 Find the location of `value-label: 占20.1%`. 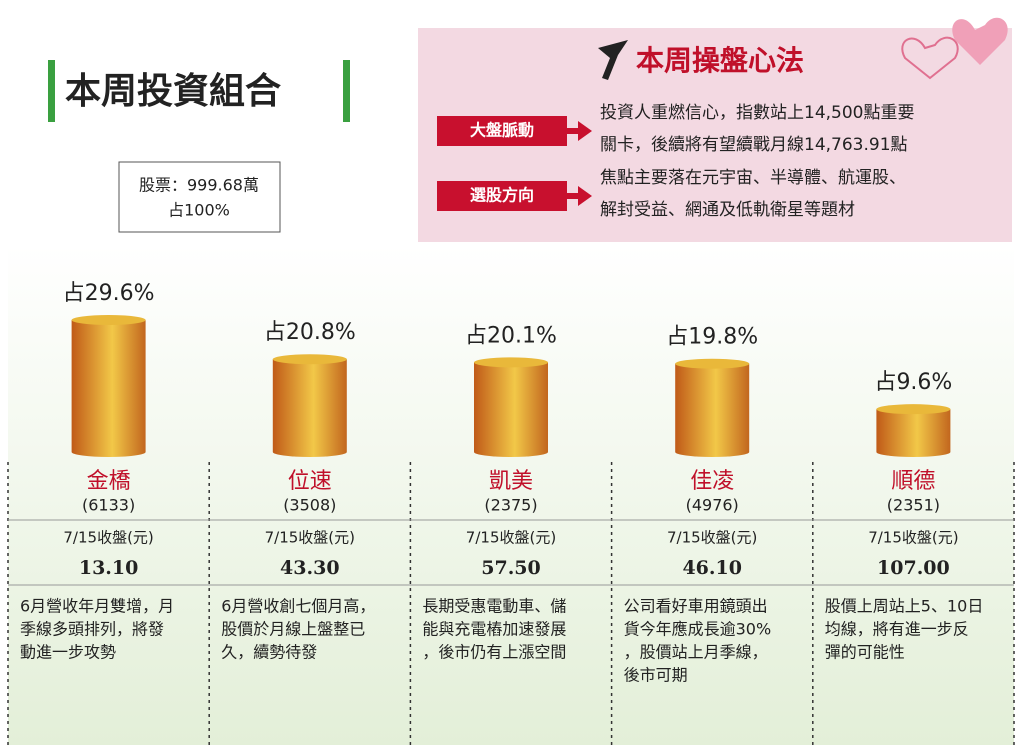

value-label: 占20.1% is located at coordinates (511, 335).